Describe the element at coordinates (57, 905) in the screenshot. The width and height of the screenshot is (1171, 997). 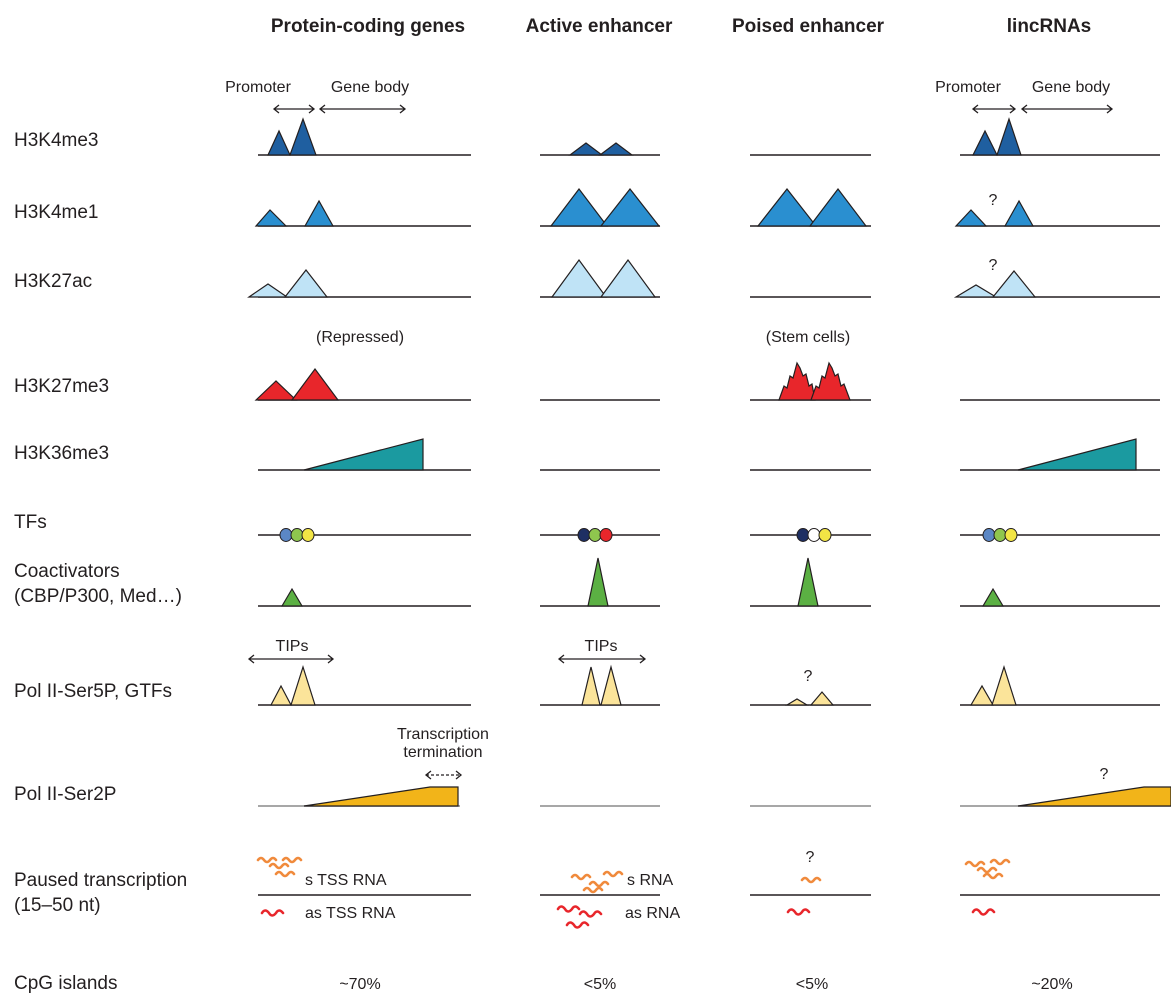
I see `row-label-paused-transcription-length: (15–50 nt)` at that location.